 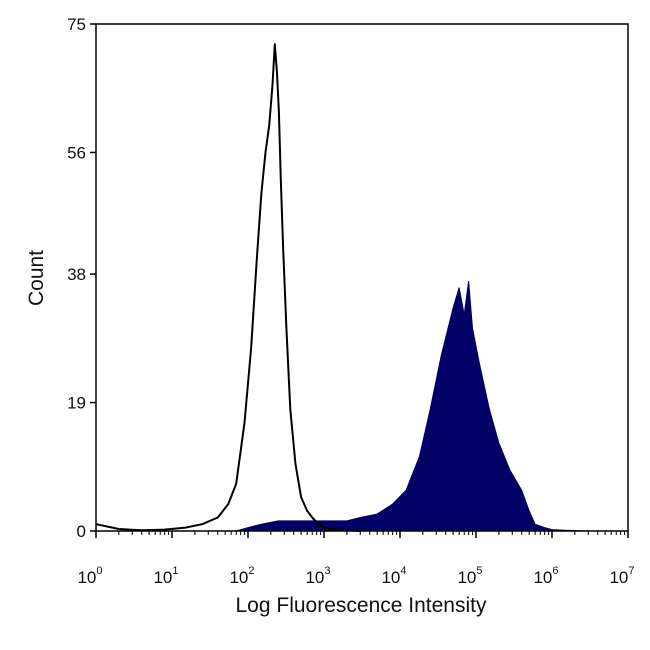 I want to click on x-tick-label: 10³, so click(x=317, y=576).